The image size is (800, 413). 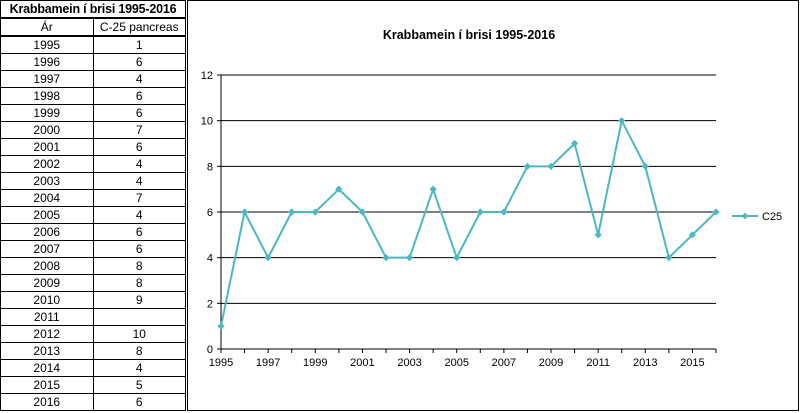 What do you see at coordinates (47, 147) in the screenshot?
I see `year-cell: 2001` at bounding box center [47, 147].